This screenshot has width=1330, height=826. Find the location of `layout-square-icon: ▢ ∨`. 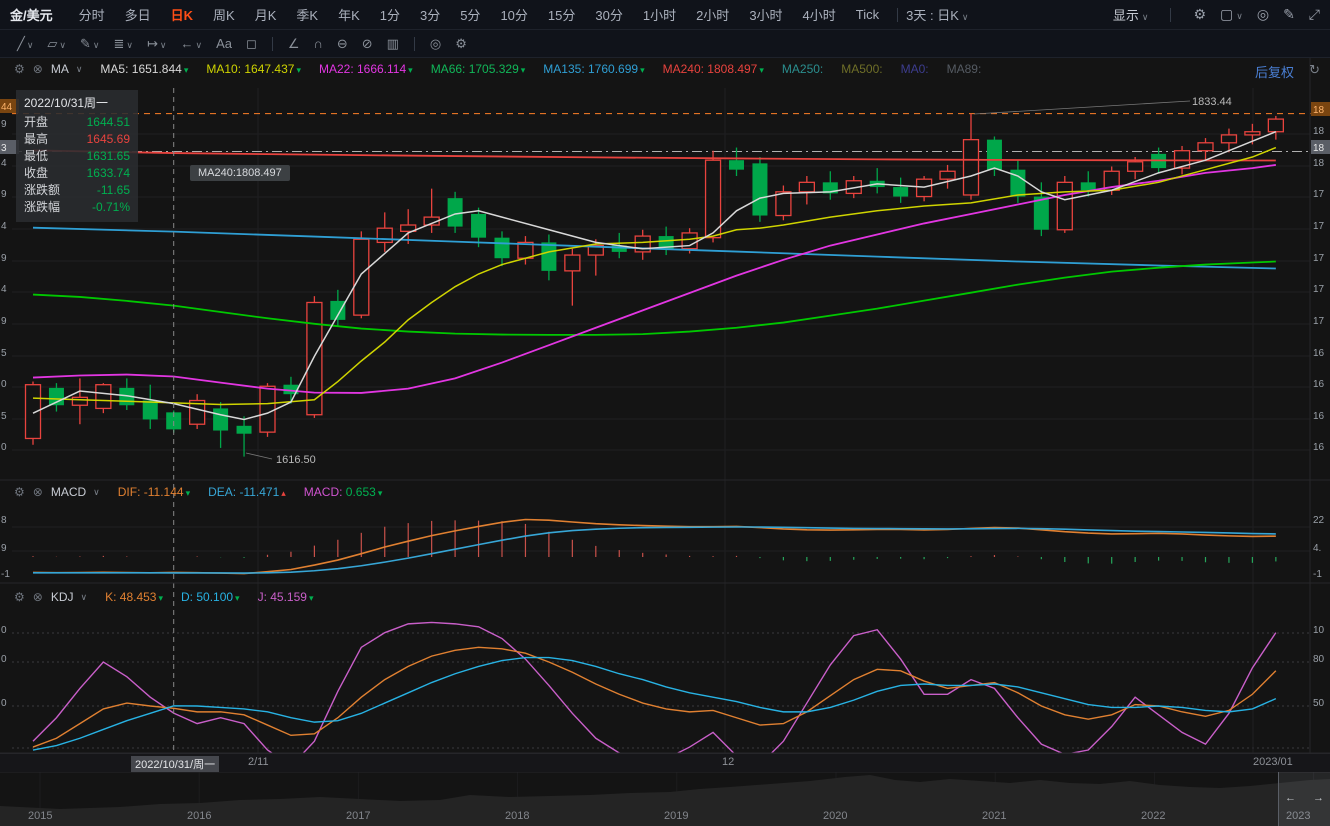

layout-square-icon: ▢ ∨ is located at coordinates (1231, 14).